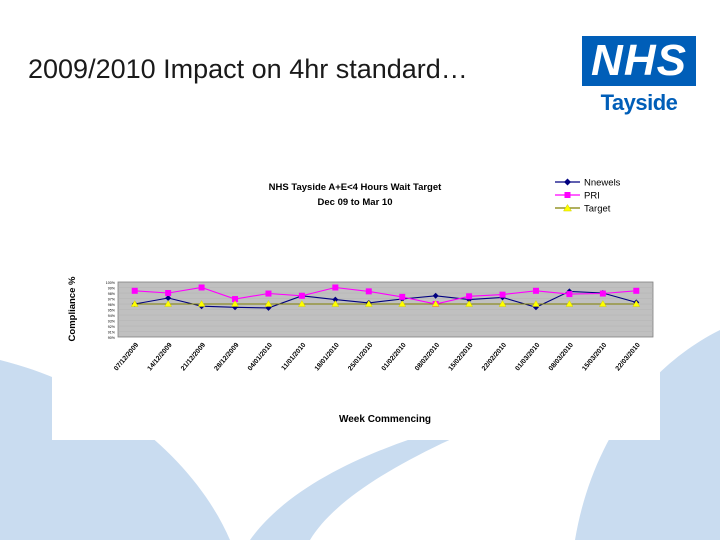  Describe the element at coordinates (111, 283) in the screenshot. I see `y-tick-label: 100%` at that location.